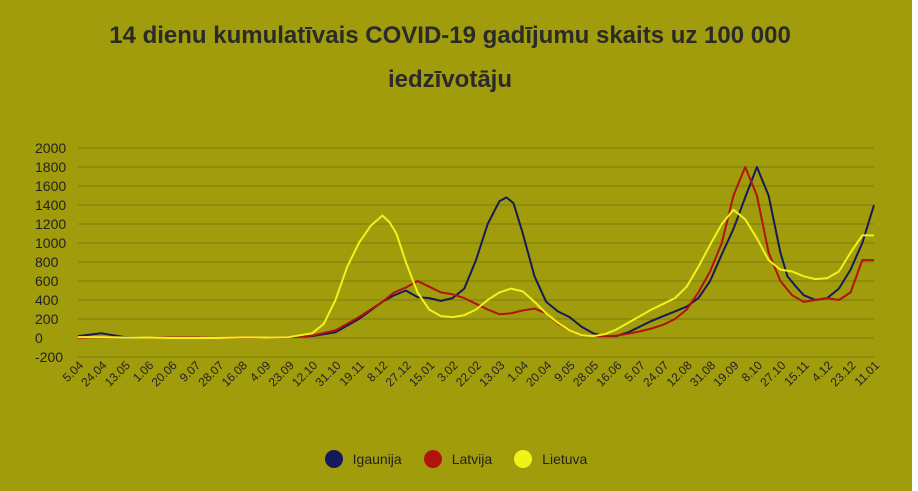 This screenshot has height=491, width=918. I want to click on legend-label: Igaunija, so click(377, 459).